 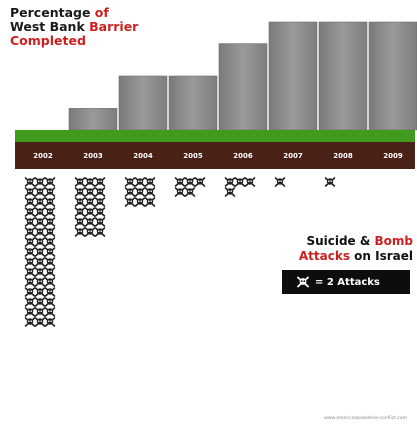 What do you see at coordinates (293, 76) in the screenshot?
I see `barrier-bar-2007` at bounding box center [293, 76].